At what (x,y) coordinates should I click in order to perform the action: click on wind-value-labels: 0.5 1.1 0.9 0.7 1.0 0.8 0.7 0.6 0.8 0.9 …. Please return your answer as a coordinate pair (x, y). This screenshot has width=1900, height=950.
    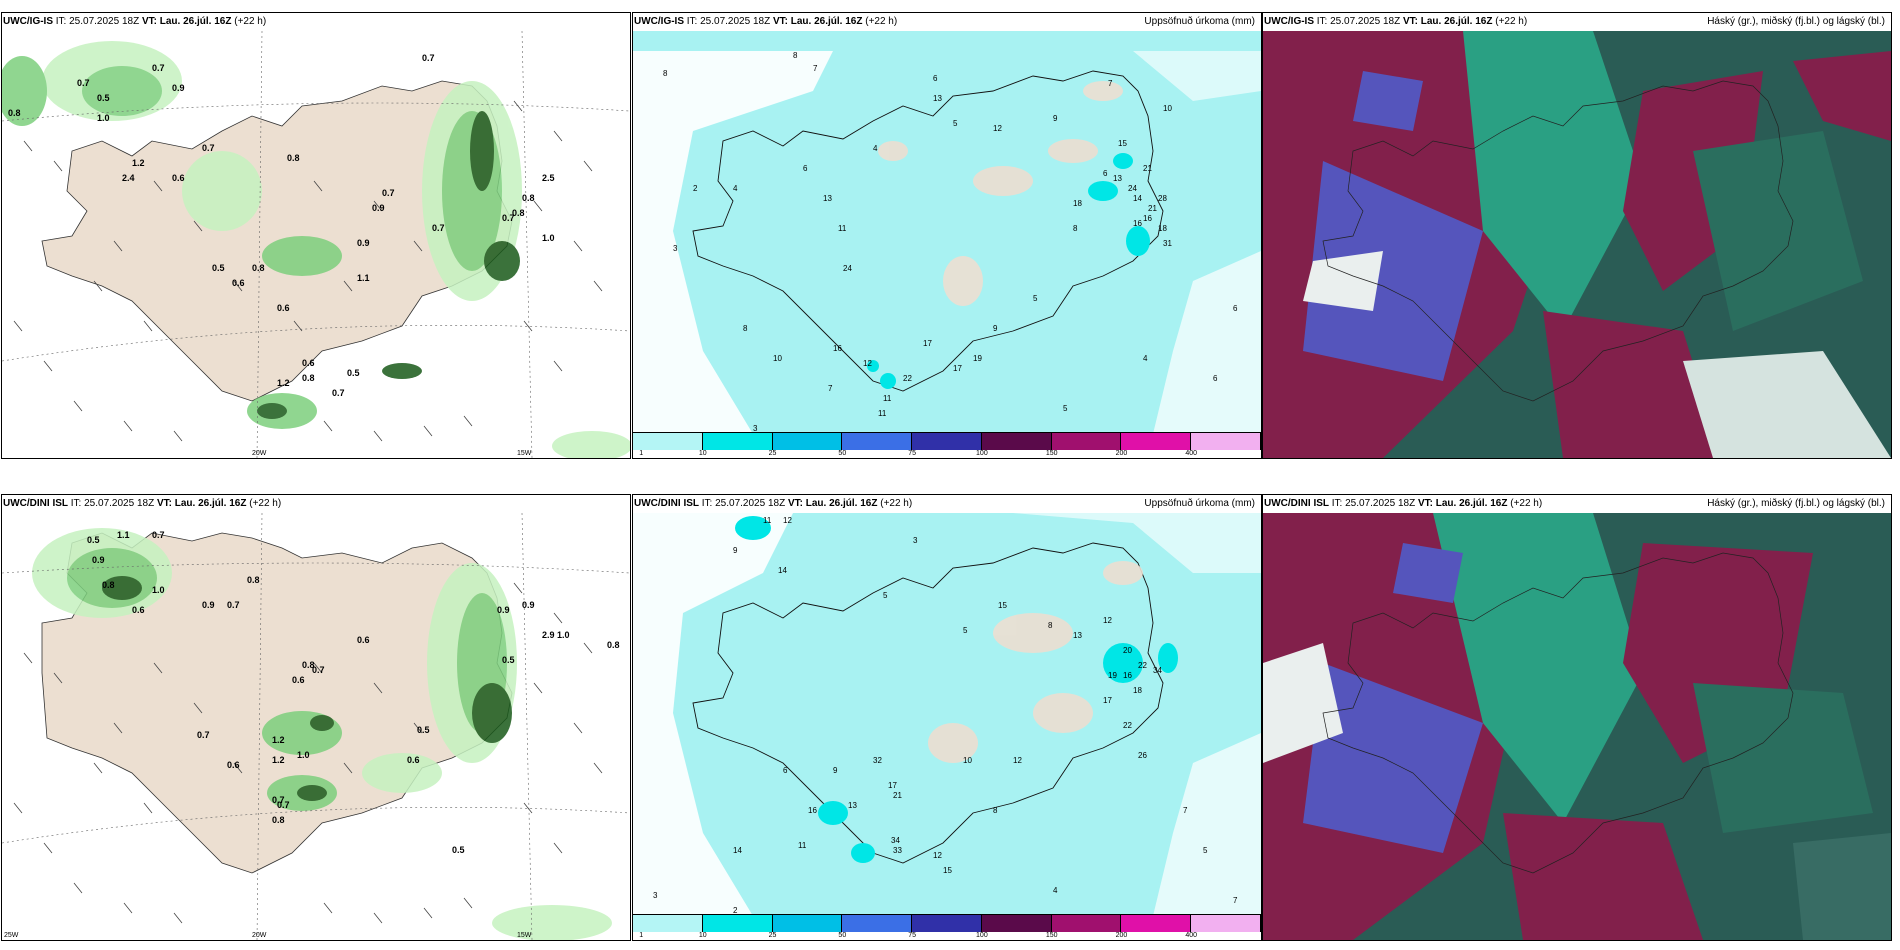
    Looking at the image, I should click on (353, 692).